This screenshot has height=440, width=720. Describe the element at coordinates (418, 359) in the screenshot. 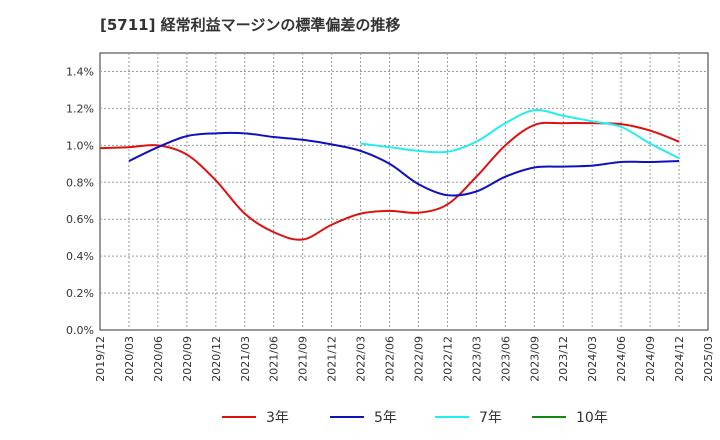

I see `x-tick-label: 2022/09` at that location.